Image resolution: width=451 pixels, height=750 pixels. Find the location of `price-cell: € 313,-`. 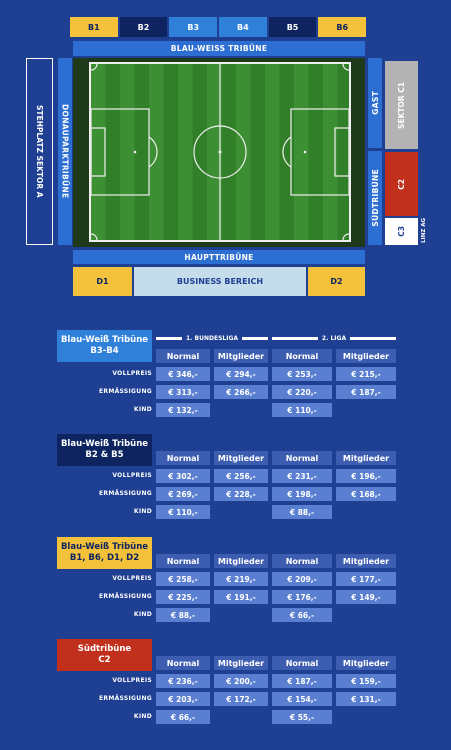

price-cell: € 313,- is located at coordinates (183, 392).